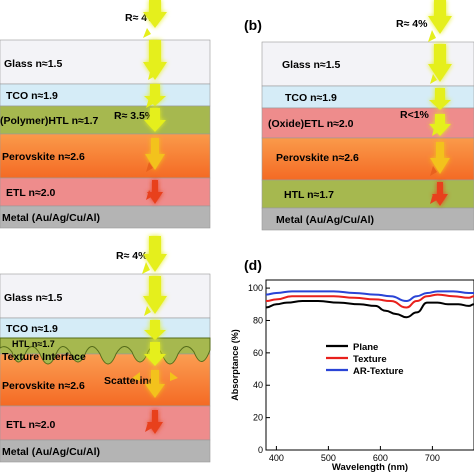  Describe the element at coordinates (253, 265) in the screenshot. I see `panel-d-label: (d)` at that location.